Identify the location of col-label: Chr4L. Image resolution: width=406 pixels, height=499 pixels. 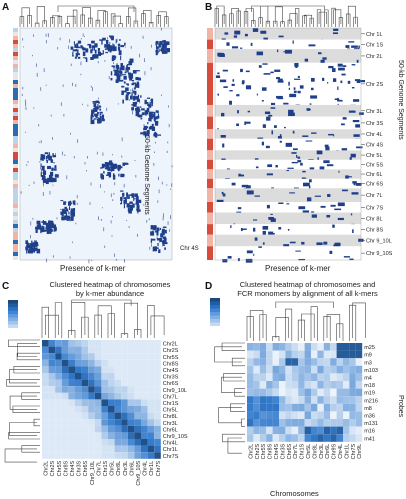
(341, 451).